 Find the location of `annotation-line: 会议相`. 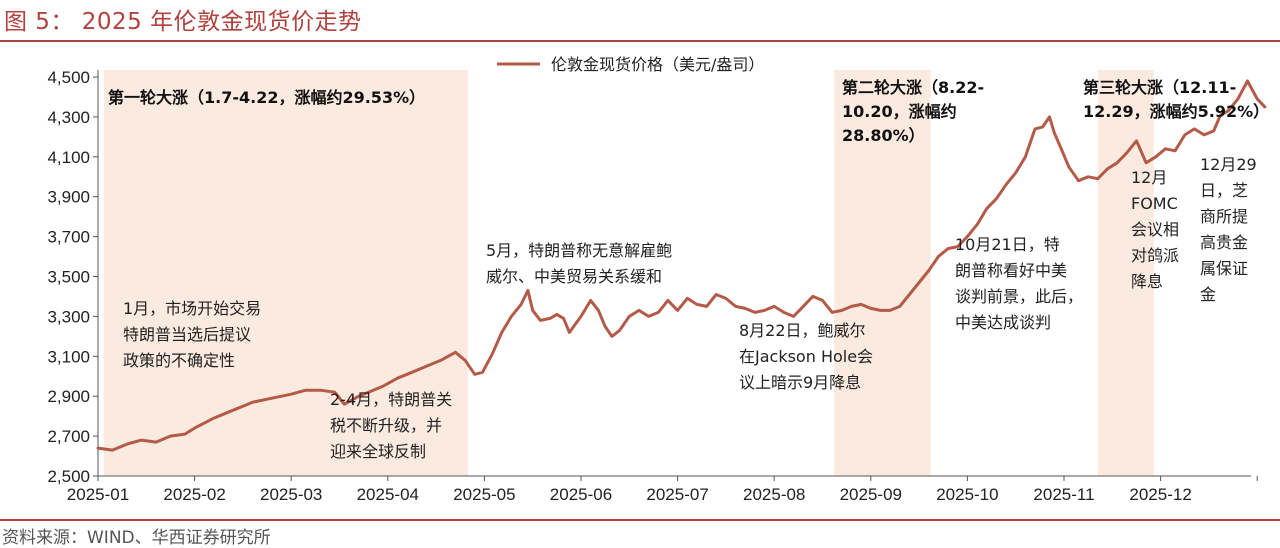

annotation-line: 会议相 is located at coordinates (1155, 229).